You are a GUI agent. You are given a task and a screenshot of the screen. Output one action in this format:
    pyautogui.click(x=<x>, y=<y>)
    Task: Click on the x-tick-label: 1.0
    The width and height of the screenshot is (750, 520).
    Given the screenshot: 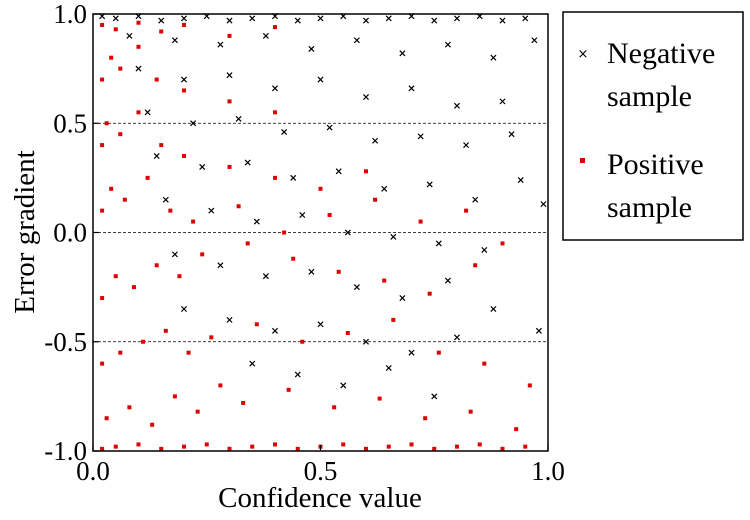 What is the action you would take?
    pyautogui.click(x=548, y=471)
    